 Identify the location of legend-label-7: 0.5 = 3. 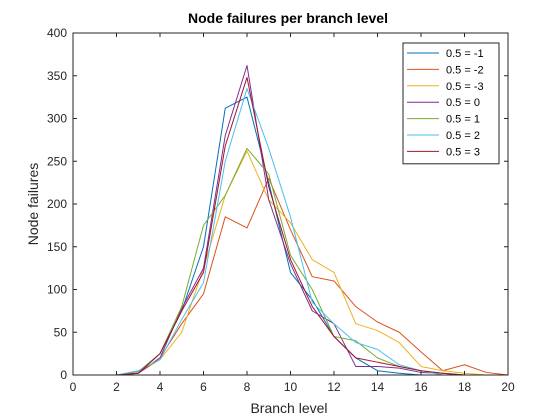
(463, 152).